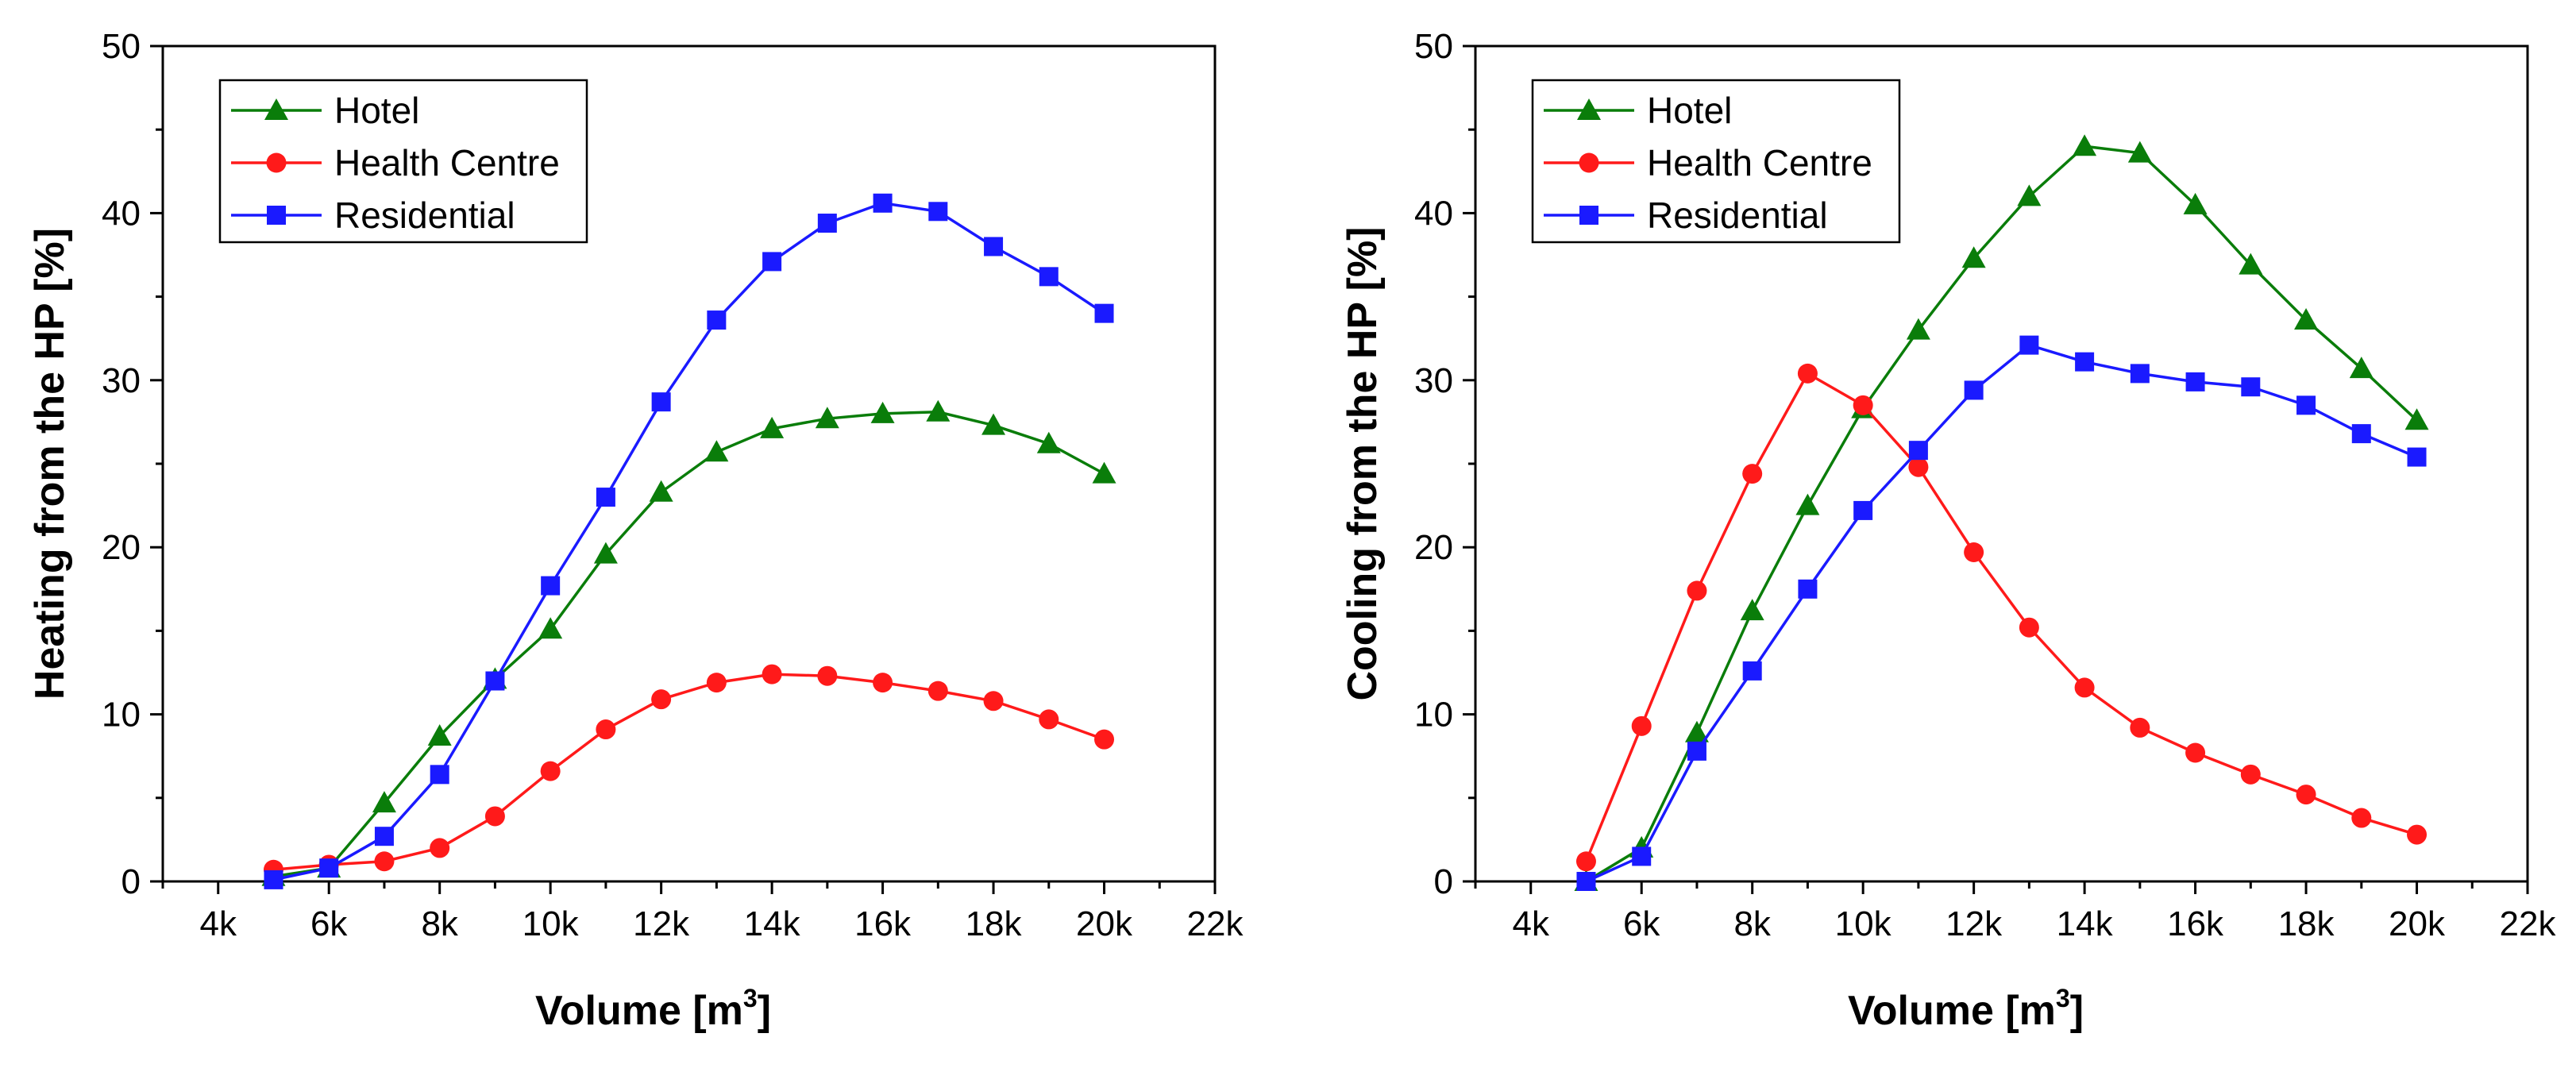 The width and height of the screenshot is (2576, 1072). What do you see at coordinates (439, 923) in the screenshot?
I see `x-tick-label: 8k` at bounding box center [439, 923].